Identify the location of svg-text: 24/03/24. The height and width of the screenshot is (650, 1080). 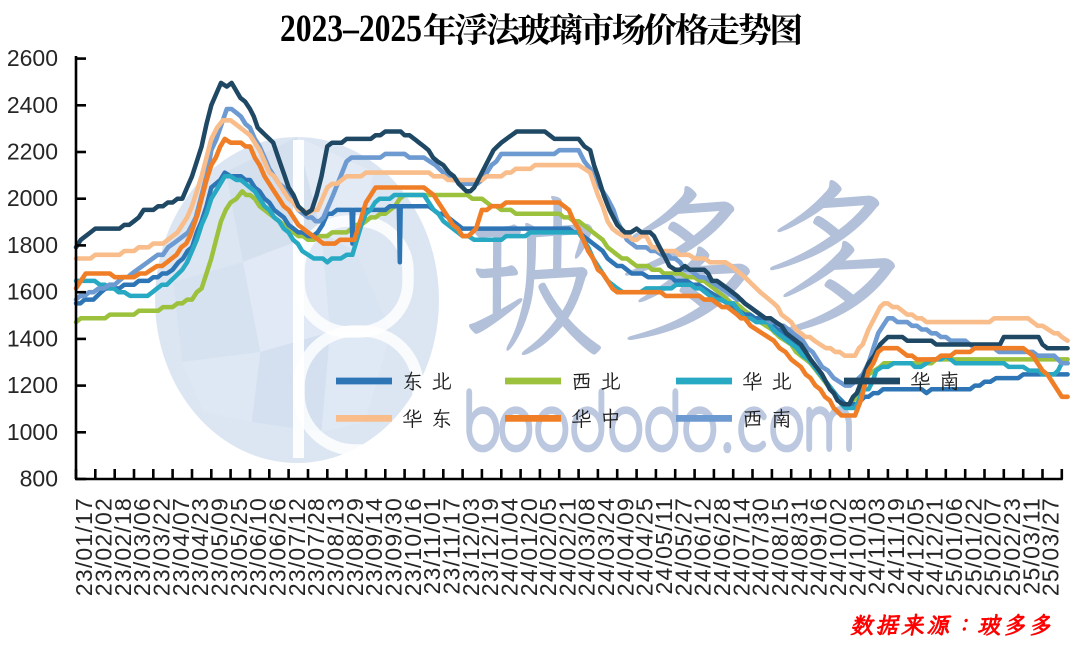
(606, 546).